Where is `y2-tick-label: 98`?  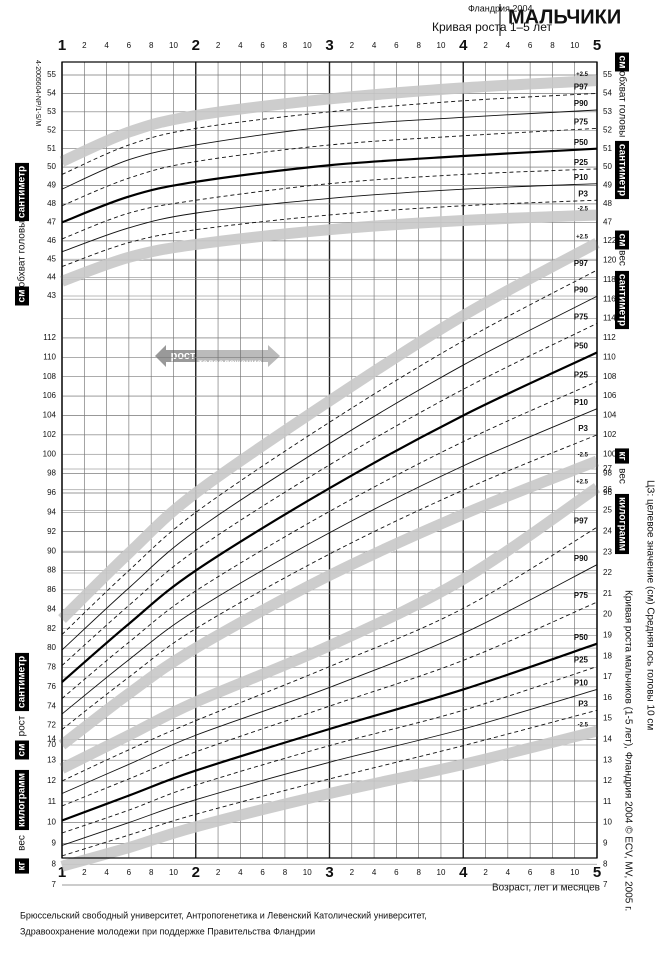 y2-tick-label: 98 is located at coordinates (607, 473).